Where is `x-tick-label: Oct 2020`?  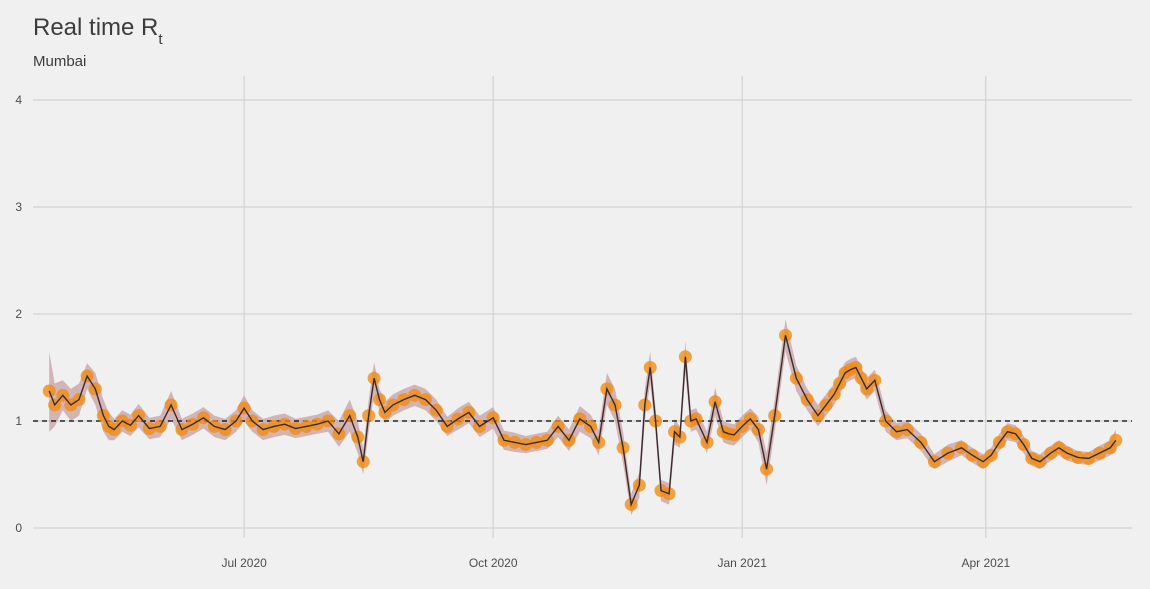 x-tick-label: Oct 2020 is located at coordinates (493, 563).